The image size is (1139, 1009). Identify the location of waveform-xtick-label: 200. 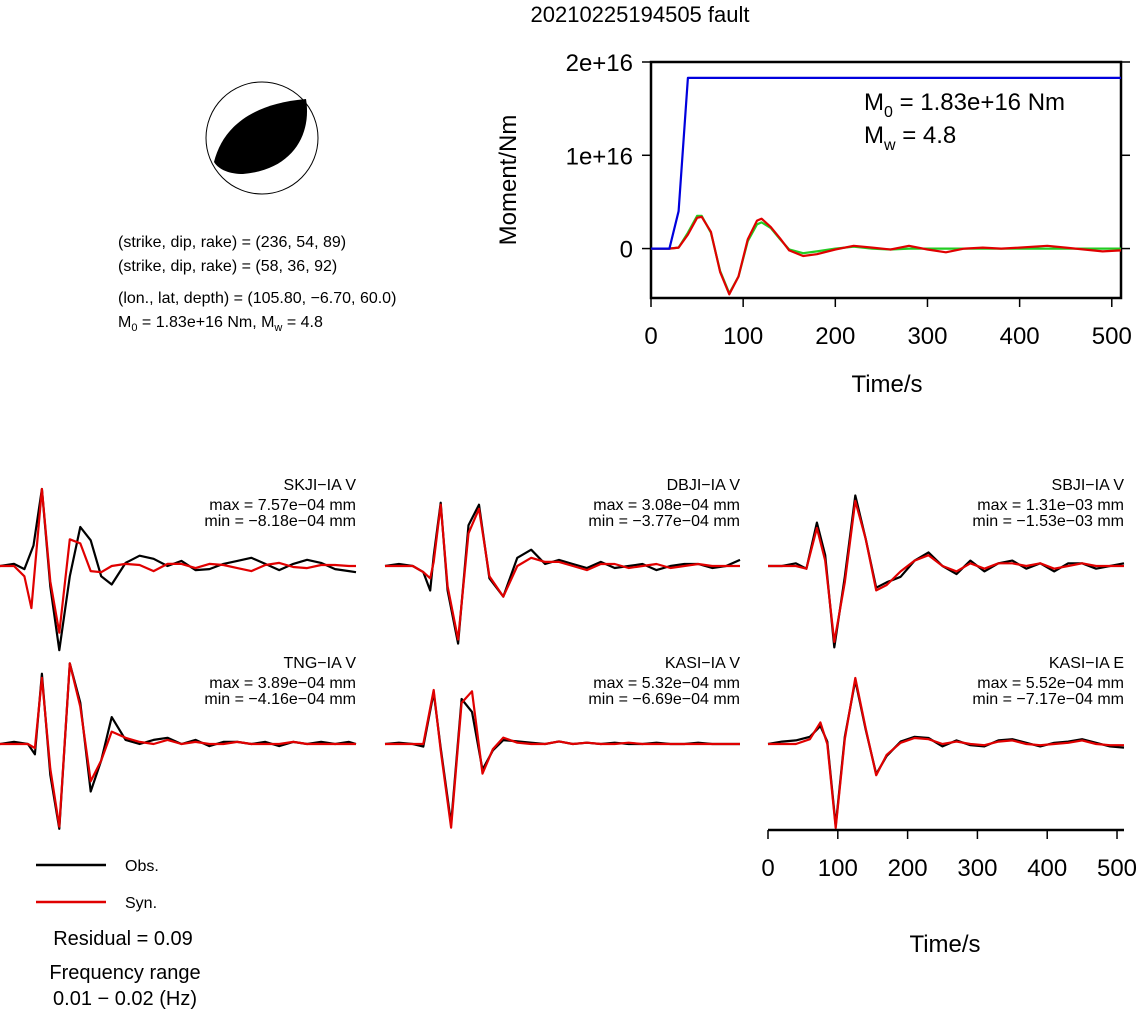
(908, 868).